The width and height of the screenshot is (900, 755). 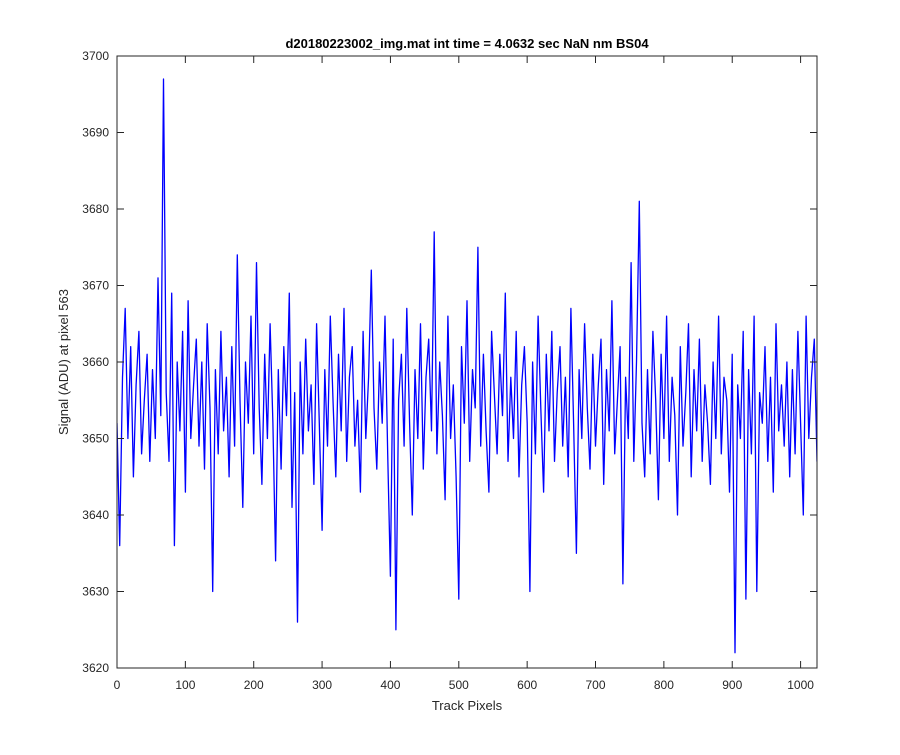 What do you see at coordinates (95, 362) in the screenshot?
I see `y-tick-label: 3660` at bounding box center [95, 362].